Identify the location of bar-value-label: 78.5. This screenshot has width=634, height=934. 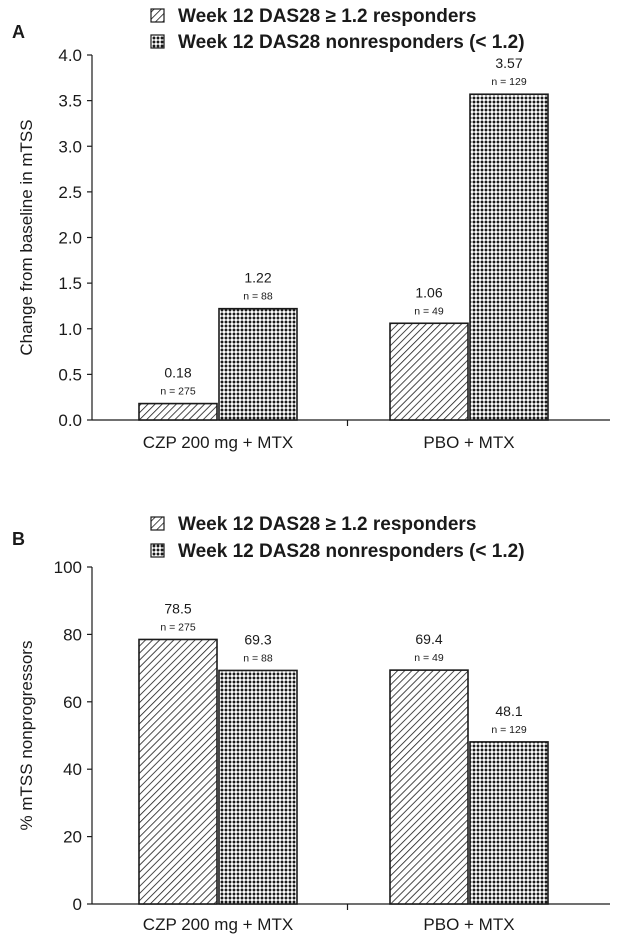
(177, 608).